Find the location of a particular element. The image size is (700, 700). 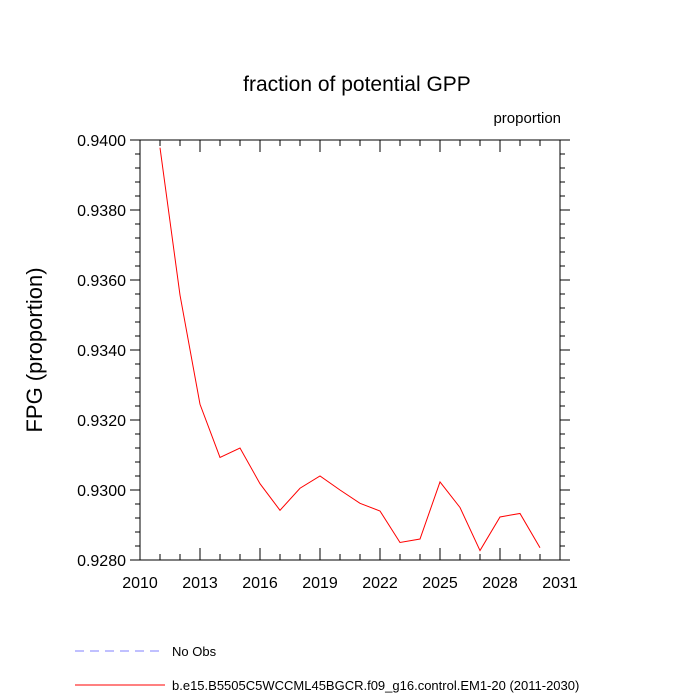

x-tick-label: 2028 is located at coordinates (500, 583).